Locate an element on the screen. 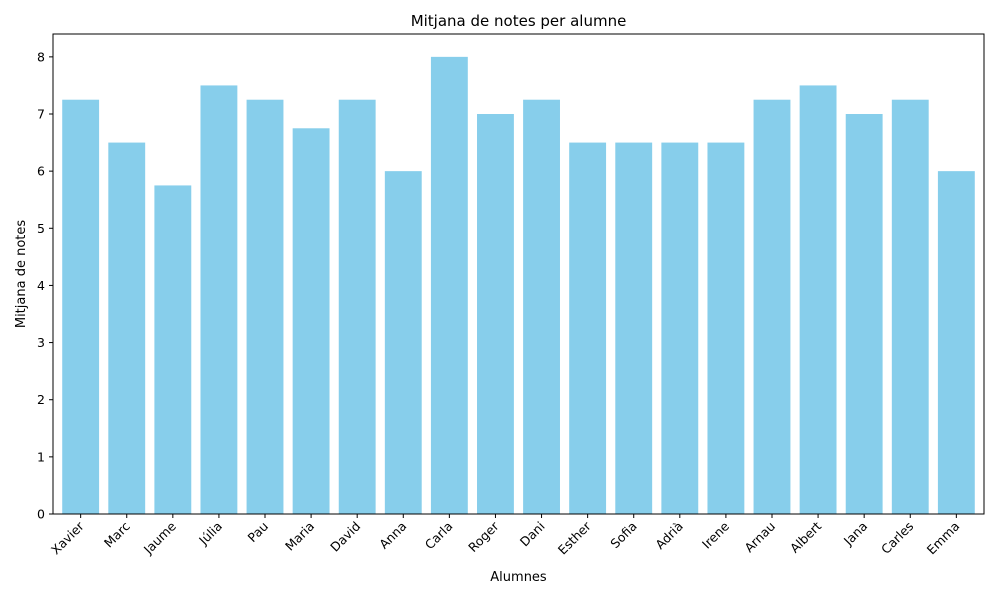 This screenshot has width=1000, height=600. y-tick-label: 3 is located at coordinates (41, 342).